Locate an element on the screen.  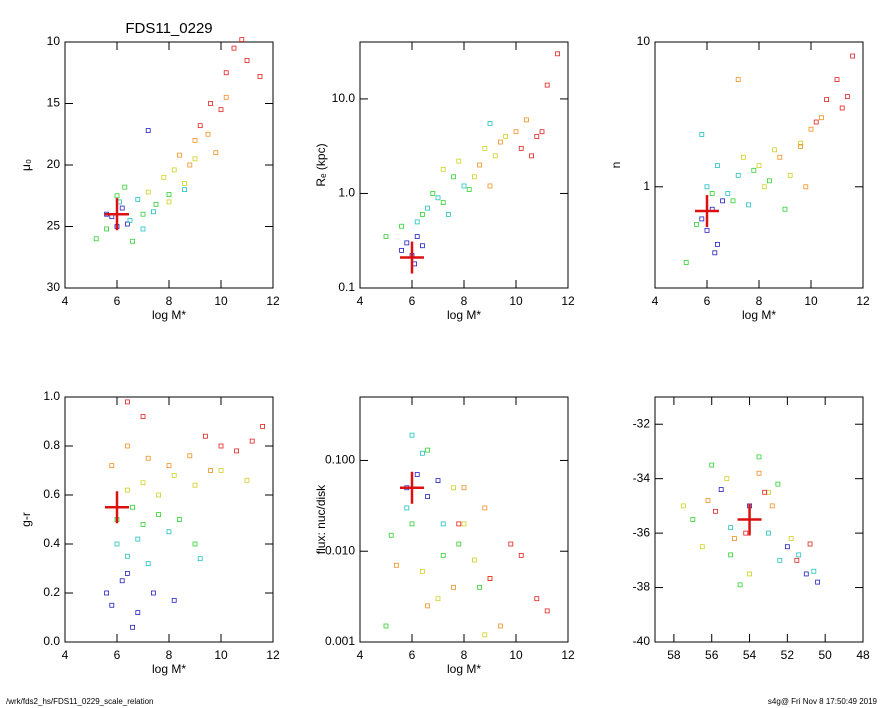
y-axis-label: Rₑ (kpc) is located at coordinates (321, 164).